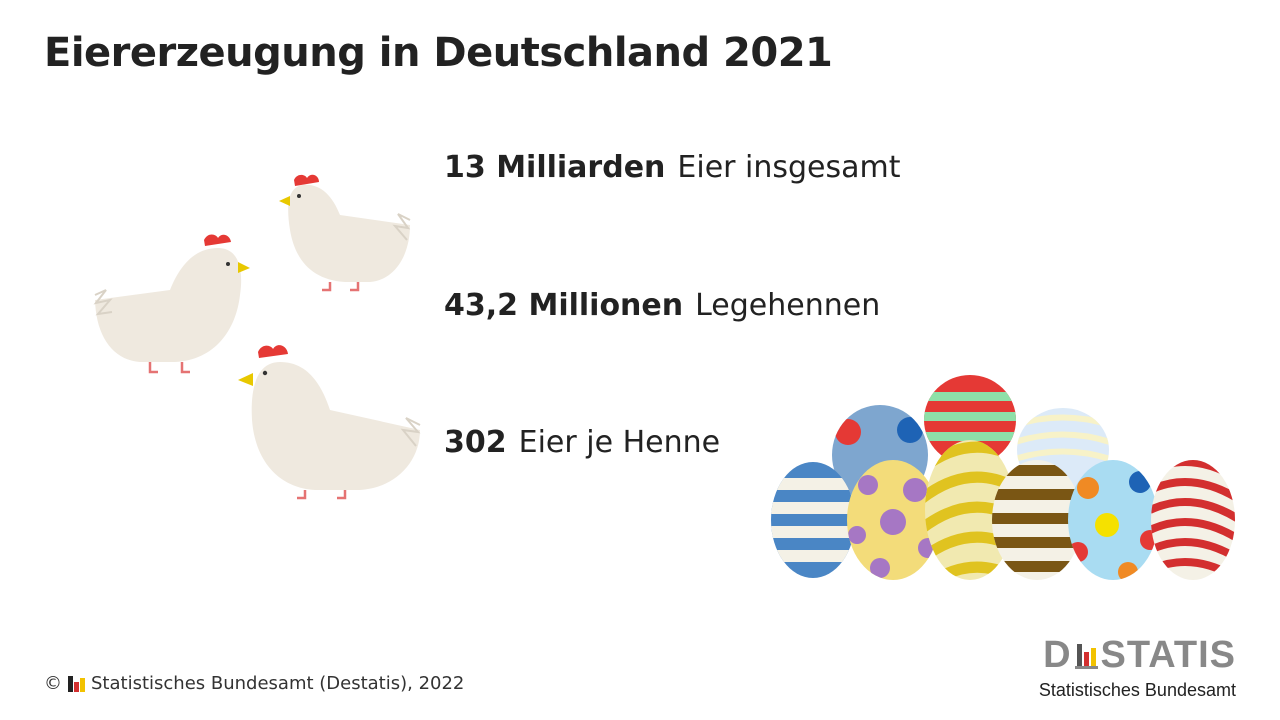 Image resolution: width=1280 pixels, height=720 pixels. I want to click on page-title: Eiererzeugung in Deutschland 2021, so click(438, 53).